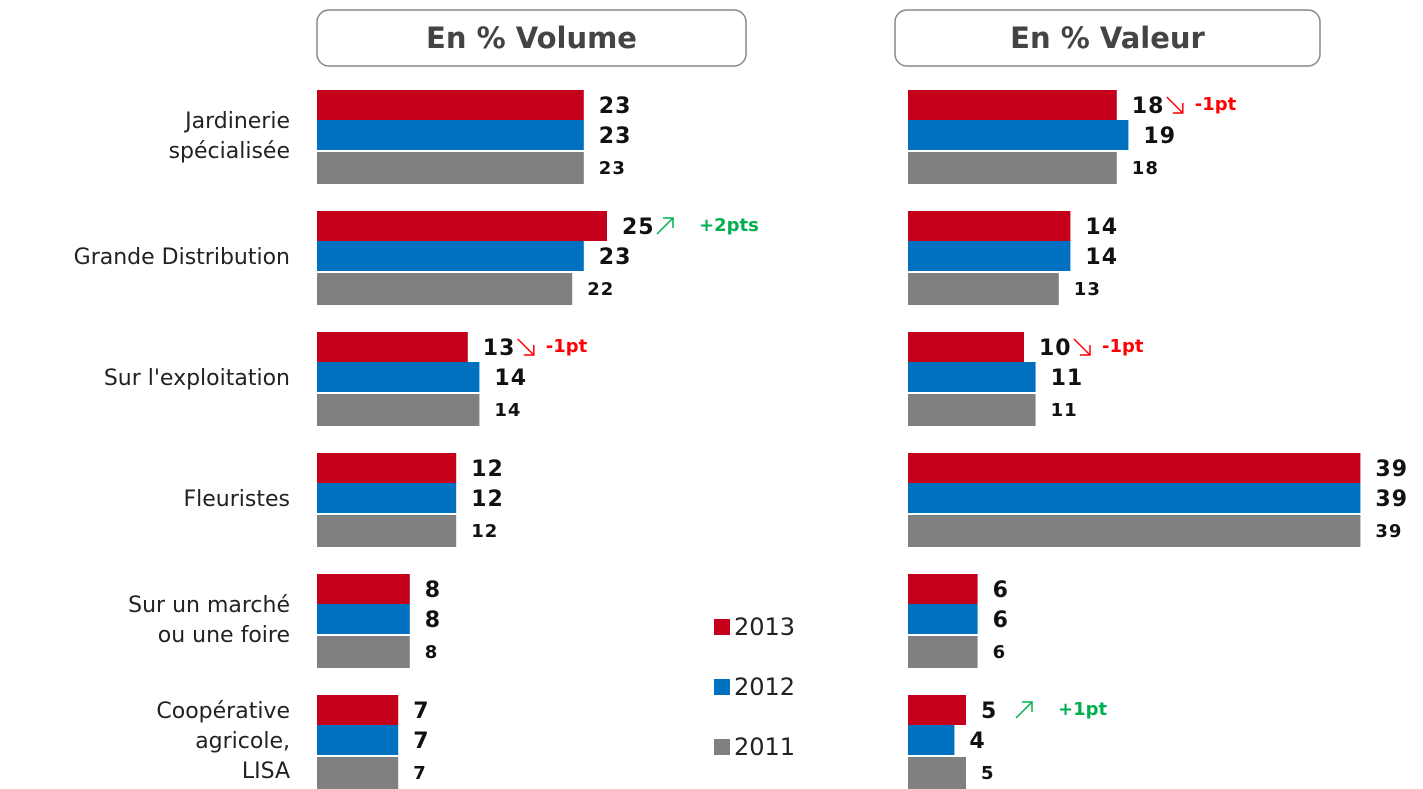  What do you see at coordinates (182, 257) in the screenshot?
I see `category-label: Grande Distribution` at bounding box center [182, 257].